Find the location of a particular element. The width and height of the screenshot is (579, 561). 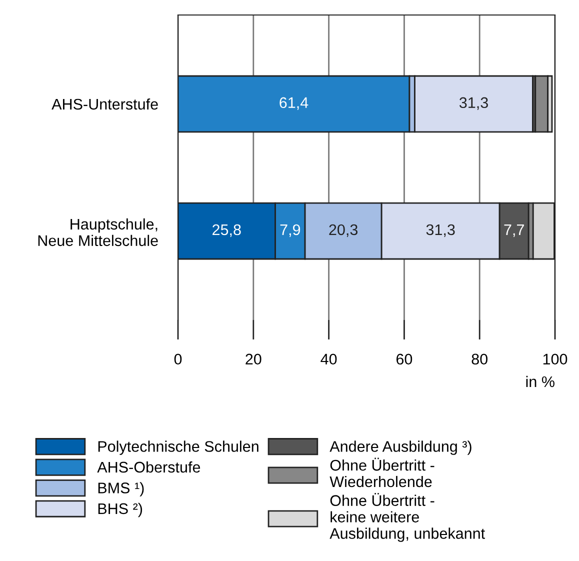

y-tick-label: AHS-Unterstufe is located at coordinates (105, 104).